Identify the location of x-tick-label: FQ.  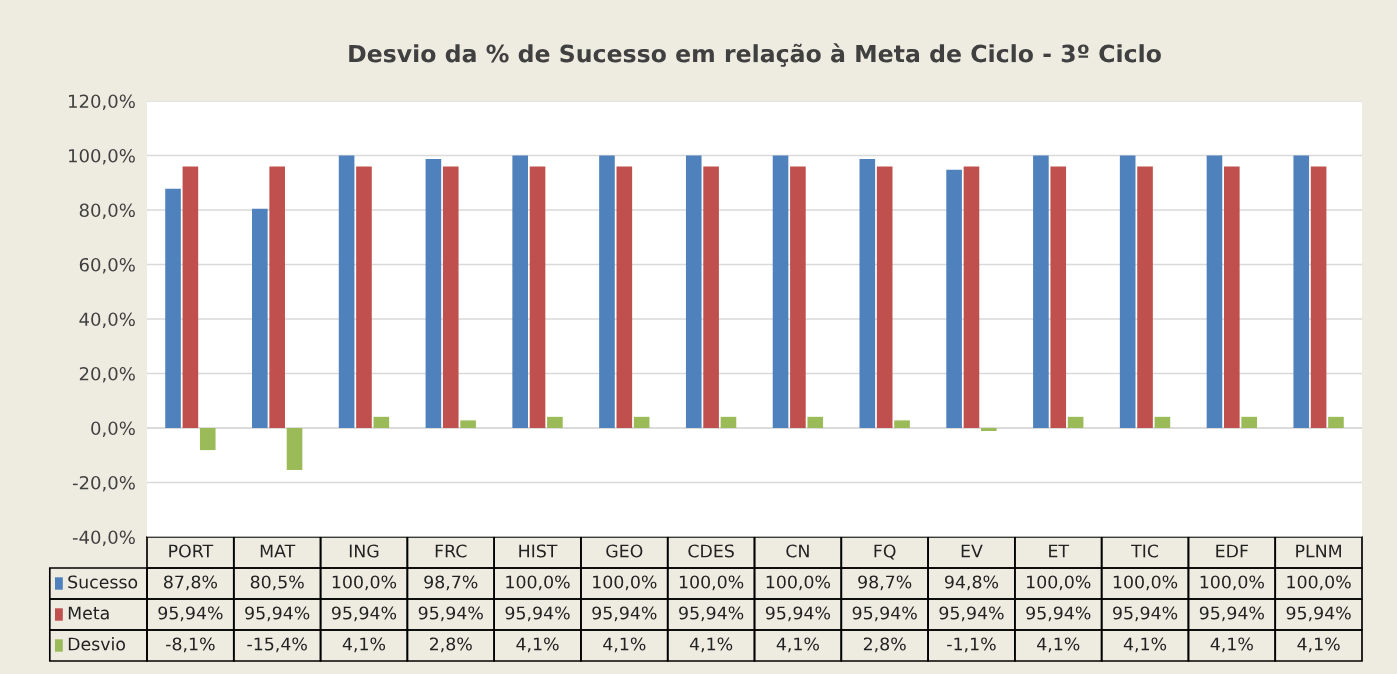
(885, 552).